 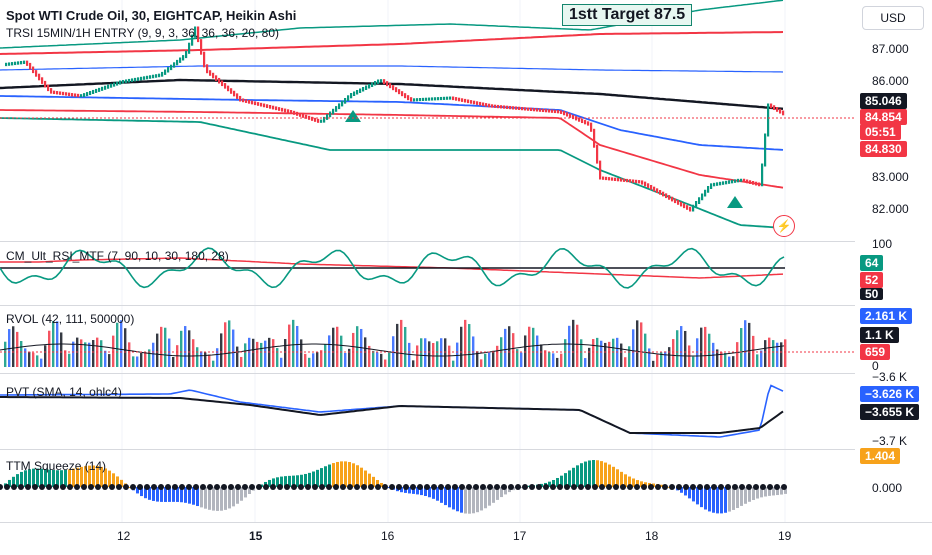 What do you see at coordinates (875, 366) in the screenshot?
I see `rvol-axis-tick: 0` at bounding box center [875, 366].